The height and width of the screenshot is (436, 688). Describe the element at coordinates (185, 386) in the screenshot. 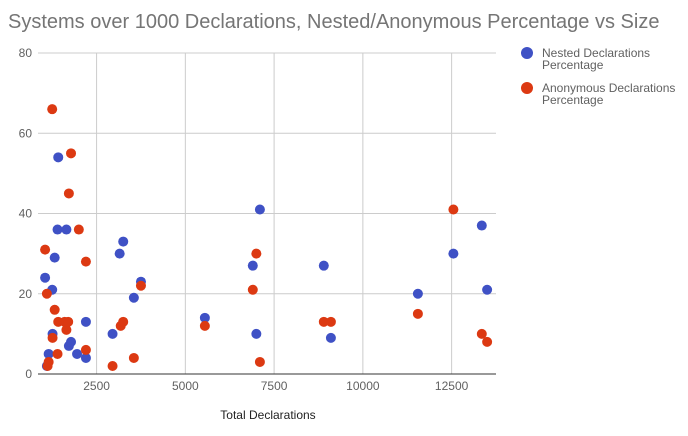

I see `x-tick-label: 5000` at that location.